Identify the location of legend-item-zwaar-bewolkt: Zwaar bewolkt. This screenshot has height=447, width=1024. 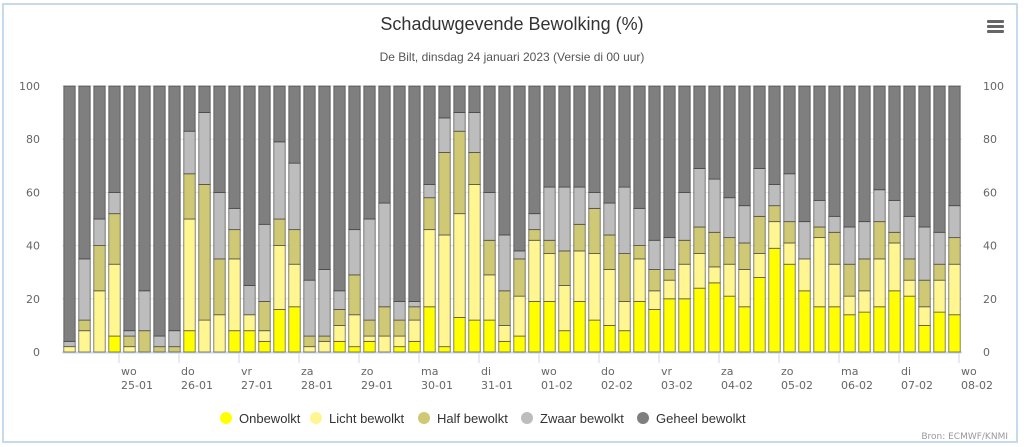
(572, 418).